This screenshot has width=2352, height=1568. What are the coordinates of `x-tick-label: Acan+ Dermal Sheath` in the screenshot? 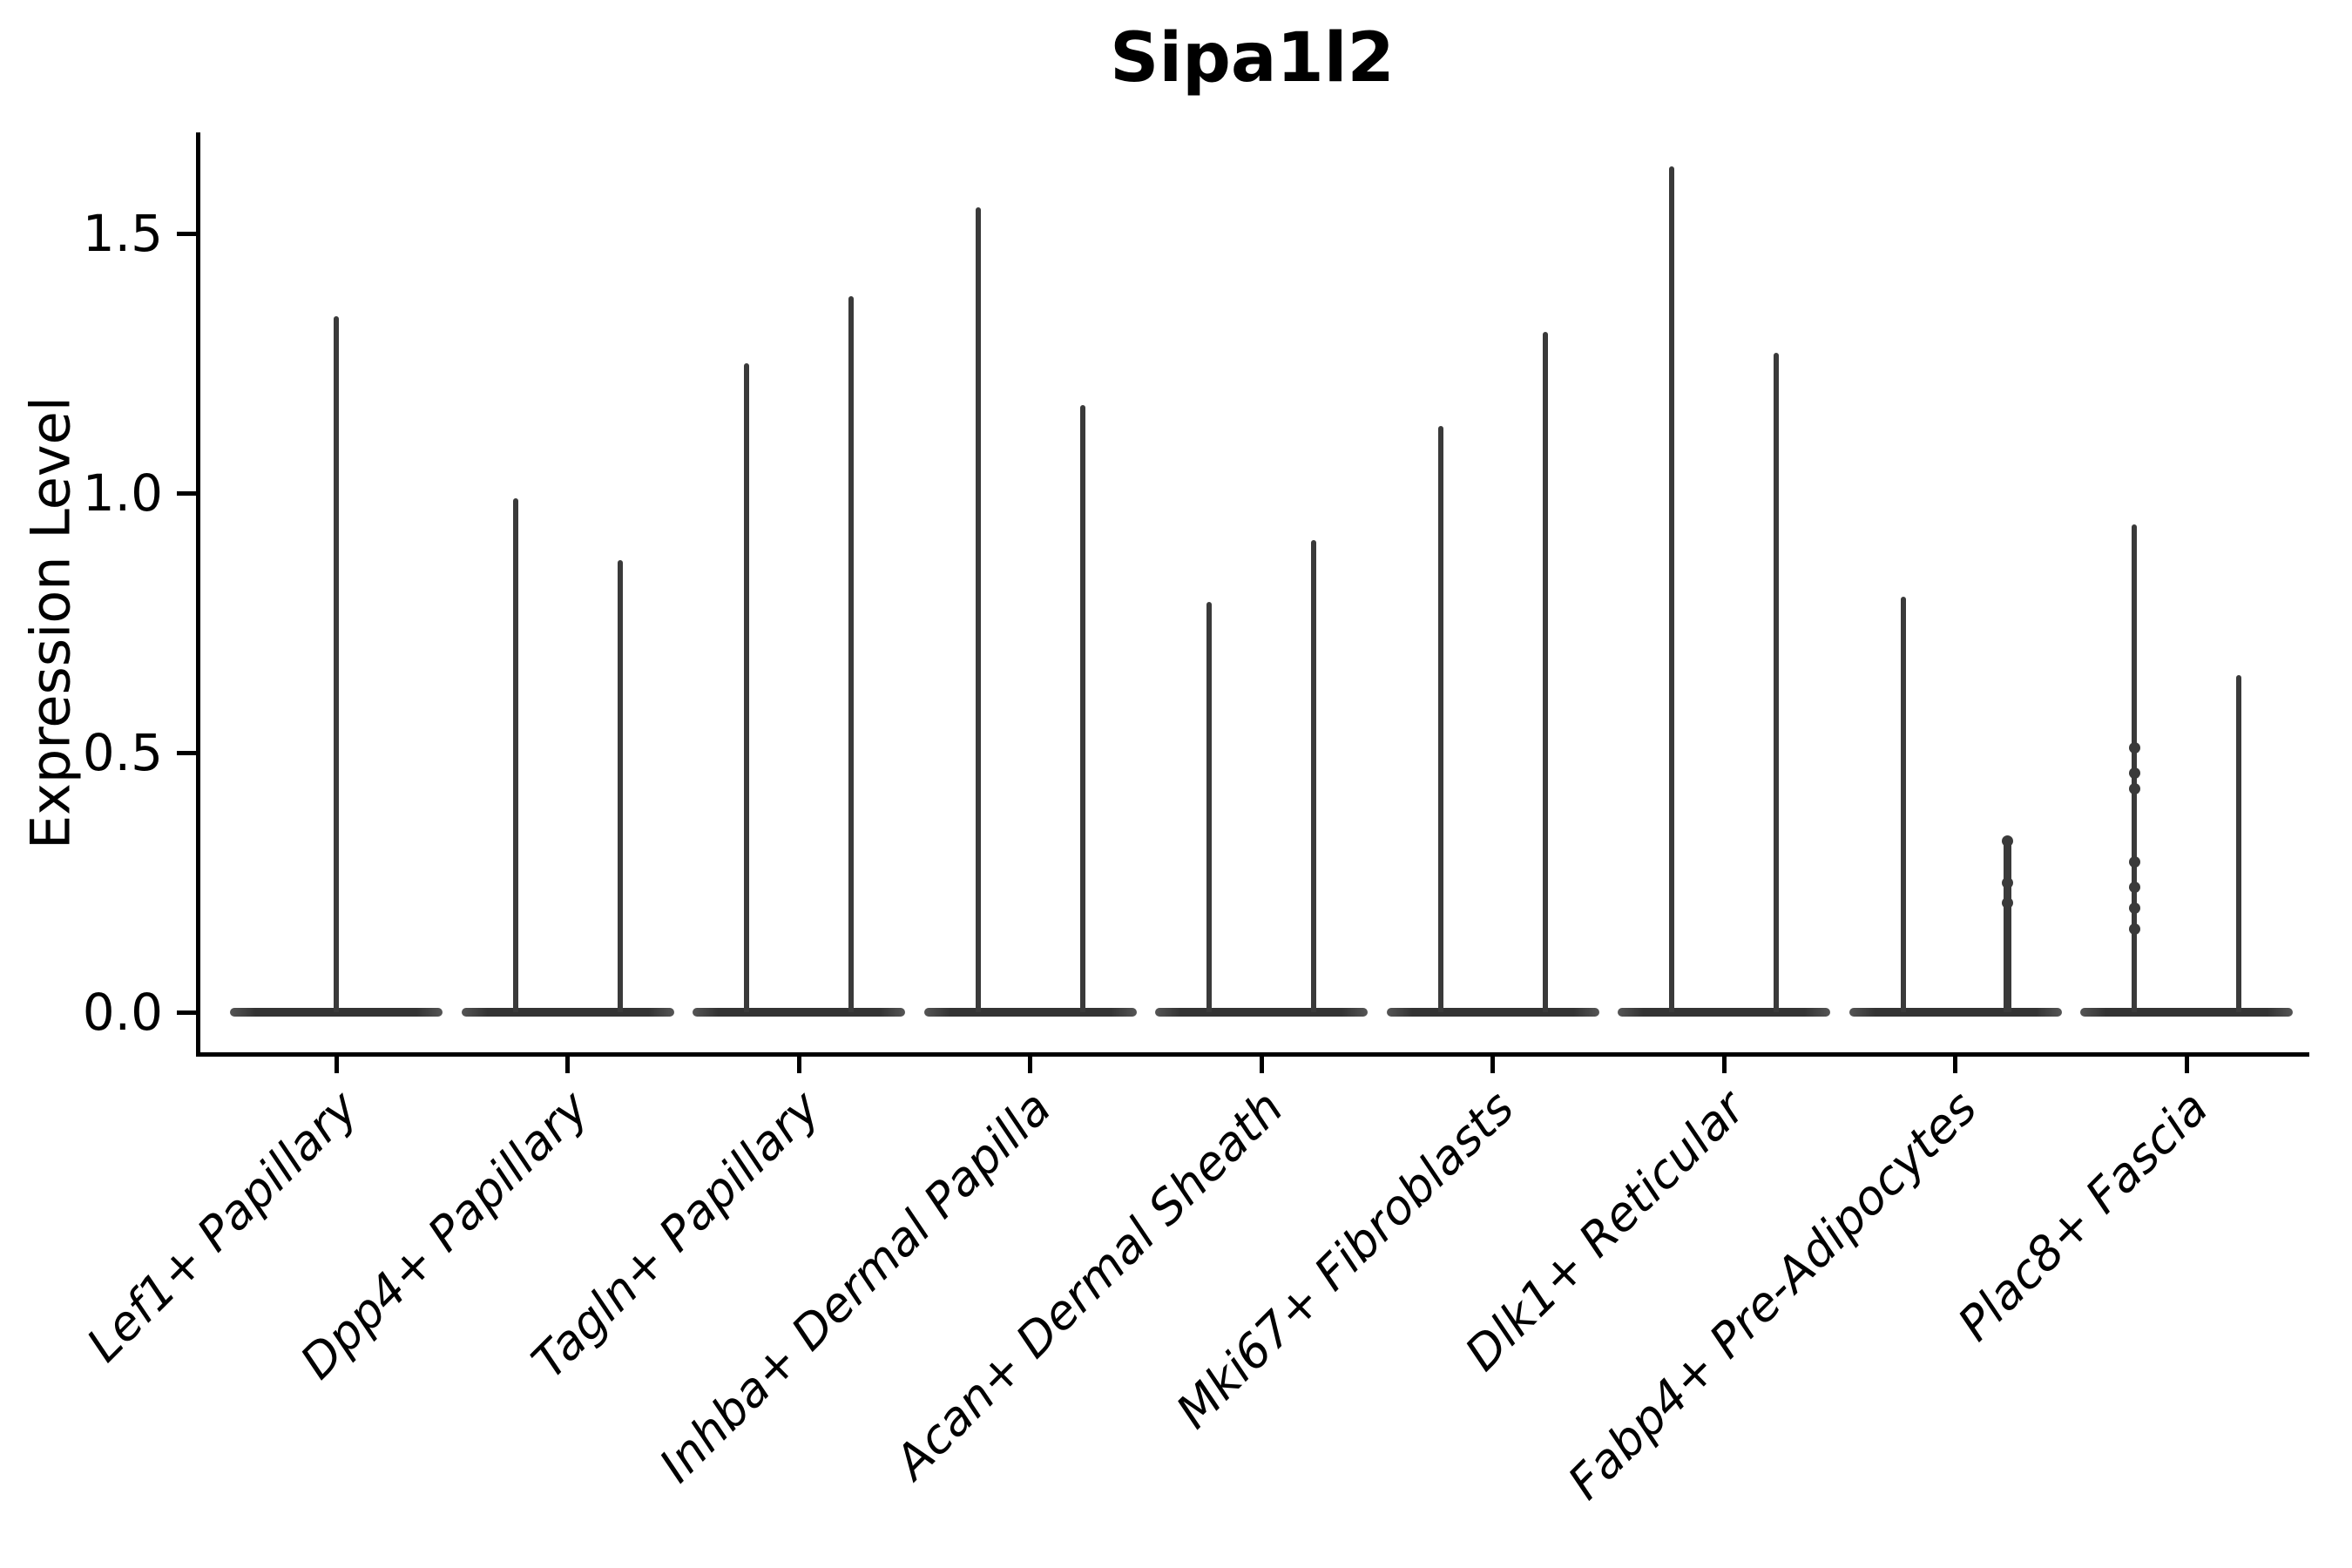 It's located at (1088, 1285).